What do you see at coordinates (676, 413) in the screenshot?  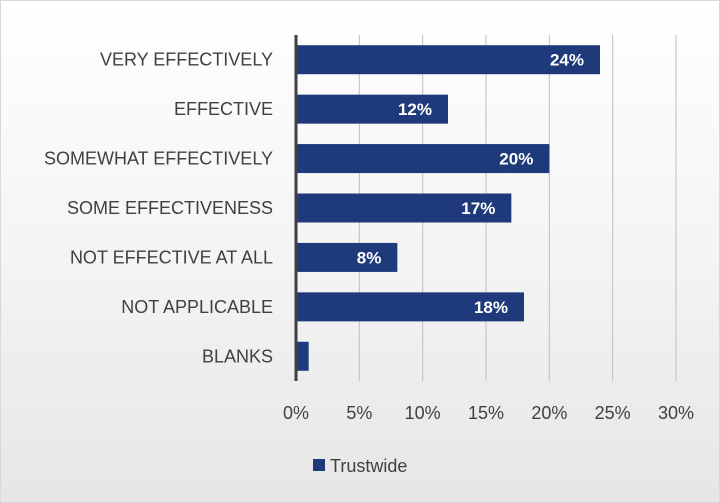 I see `x-tick-label: 30%` at bounding box center [676, 413].